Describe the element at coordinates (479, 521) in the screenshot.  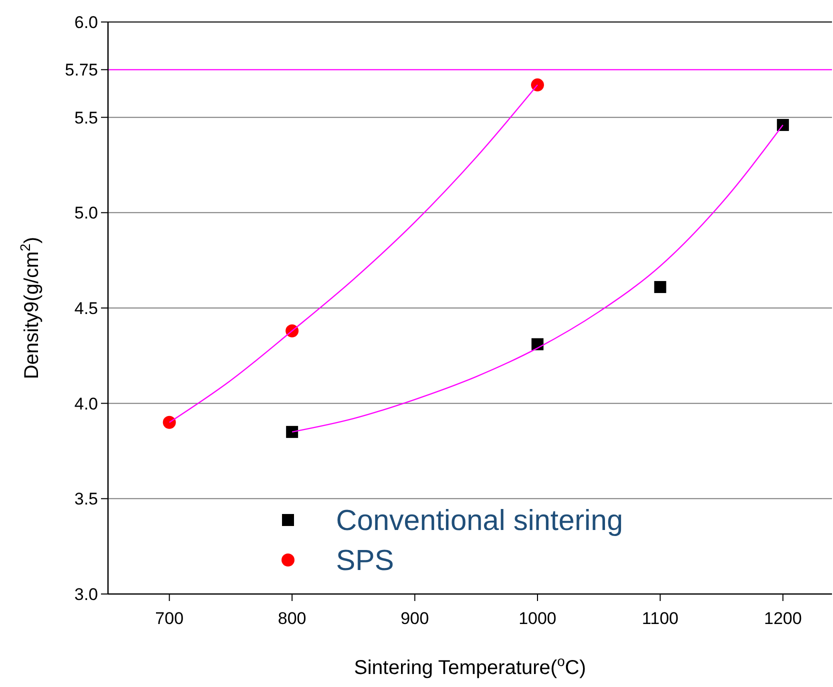
I see `legend-label: Conventional sintering` at that location.